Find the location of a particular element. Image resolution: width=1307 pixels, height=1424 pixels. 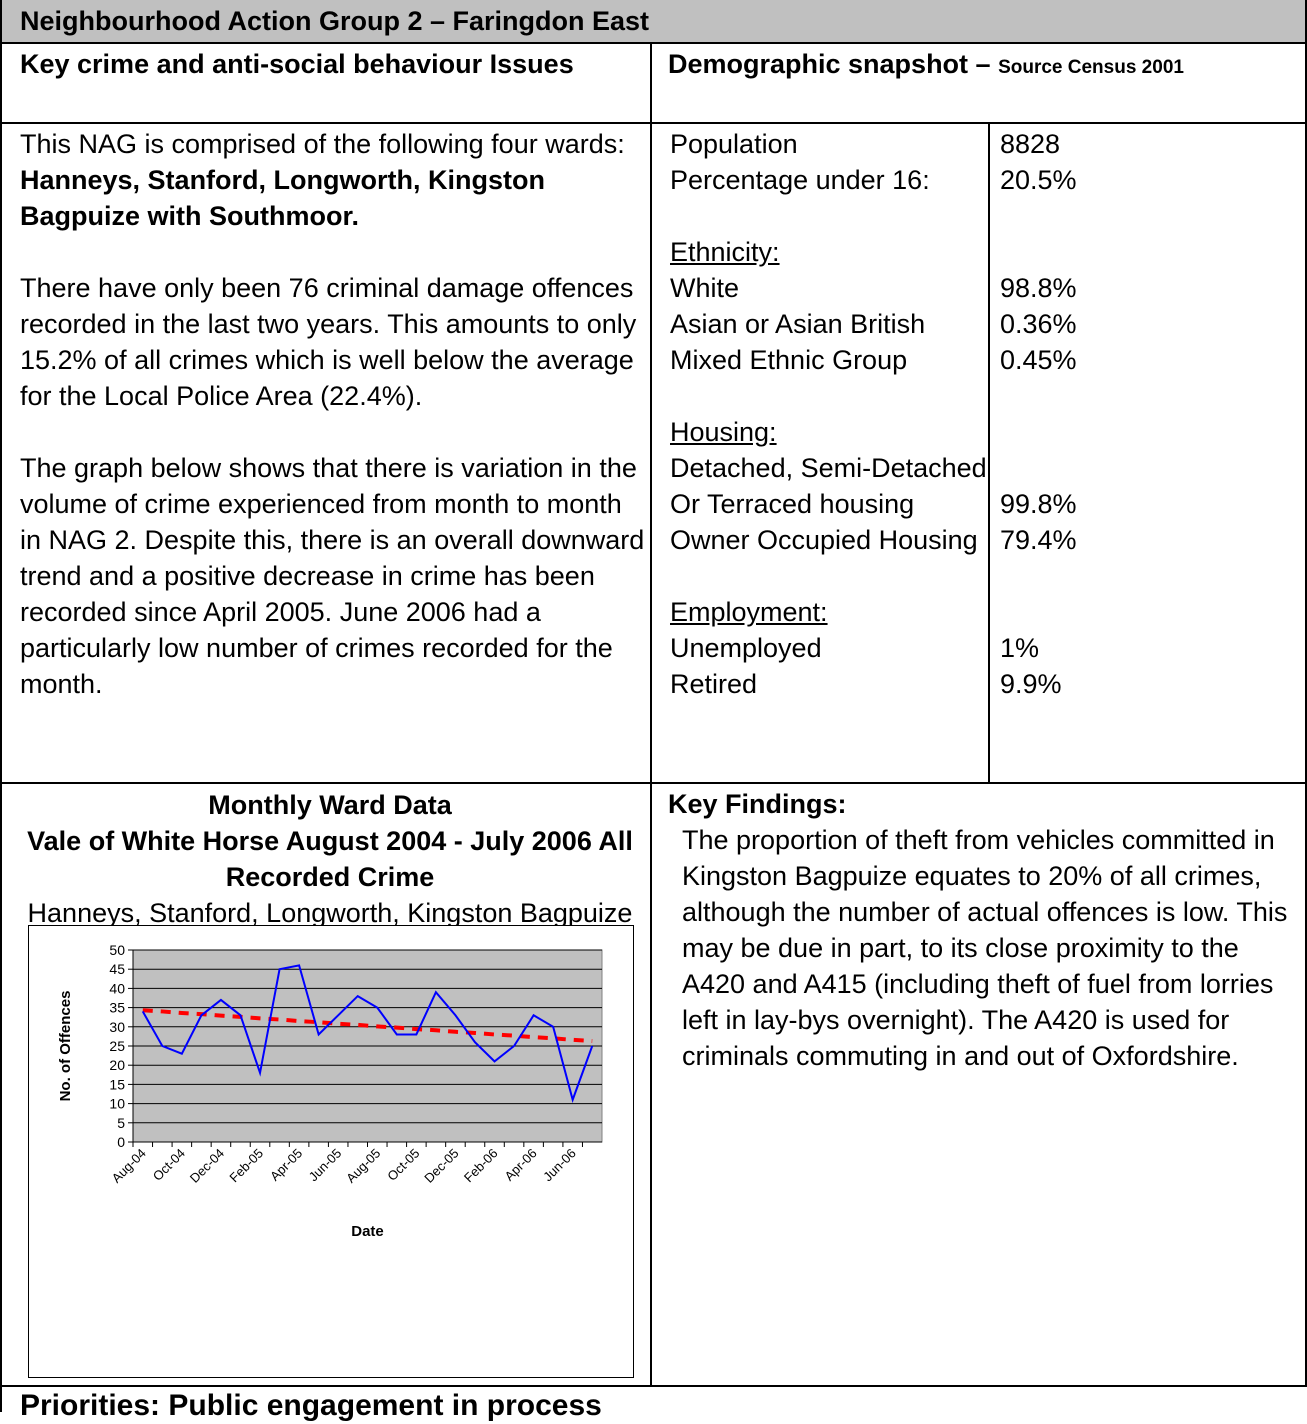

chart-title: Monthly Ward Data is located at coordinates (330, 805).